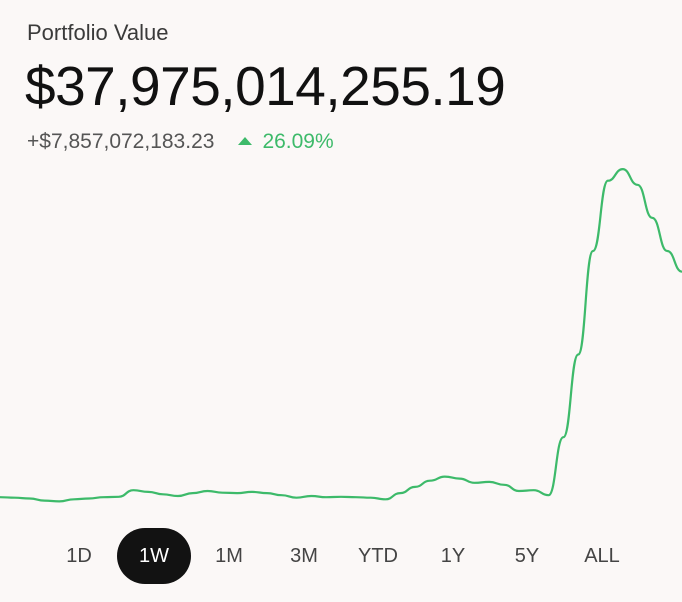 This screenshot has width=682, height=602. I want to click on portfolio-value: $37,975,014,255.19, so click(265, 86).